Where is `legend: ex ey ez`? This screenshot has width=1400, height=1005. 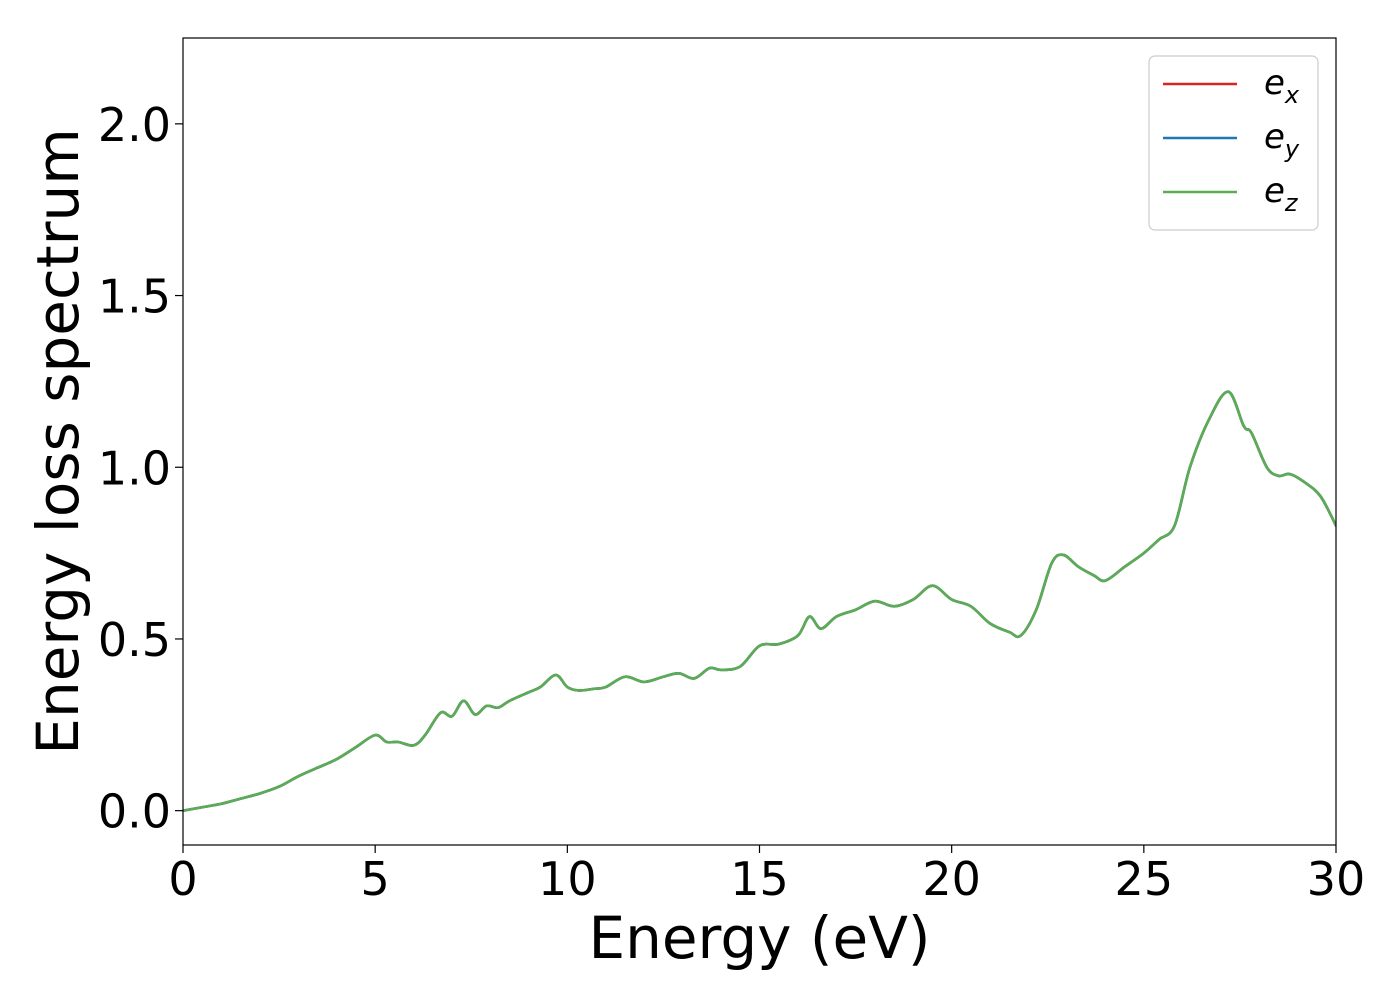
legend: ex ey ez is located at coordinates (1233, 143).